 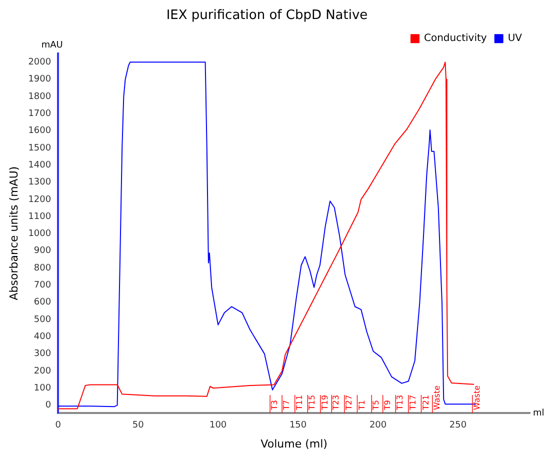 What do you see at coordinates (458, 425) in the screenshot?
I see `x-tick-label: 250` at bounding box center [458, 425].